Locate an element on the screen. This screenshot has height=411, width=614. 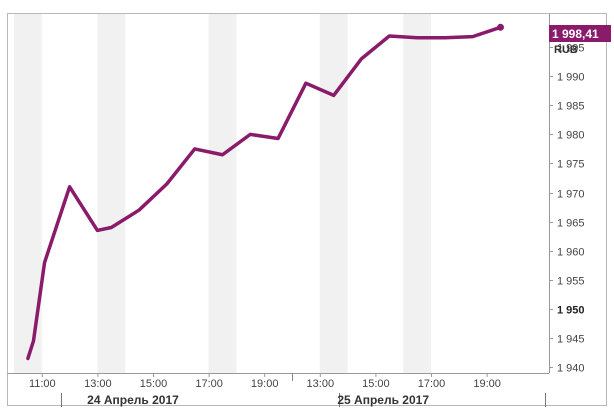
day-label: 24 Апрель 2017 is located at coordinates (133, 400).